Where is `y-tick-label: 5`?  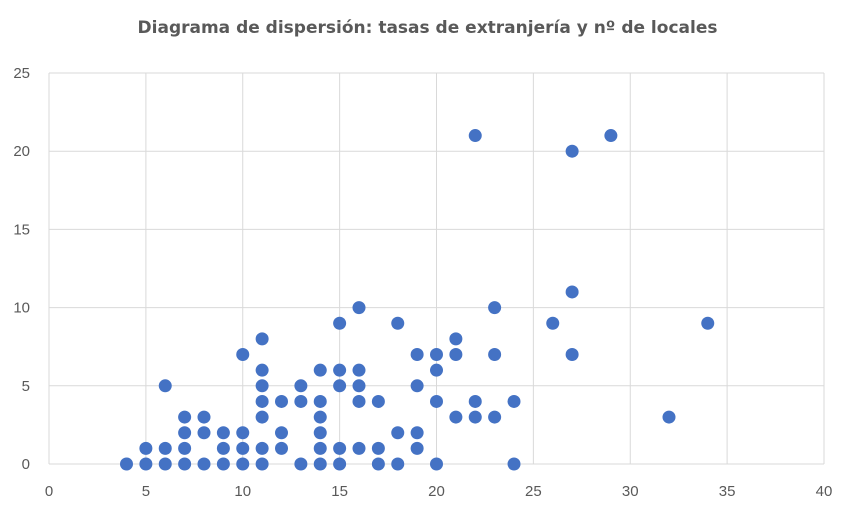
y-tick-label: 5 is located at coordinates (26, 386).